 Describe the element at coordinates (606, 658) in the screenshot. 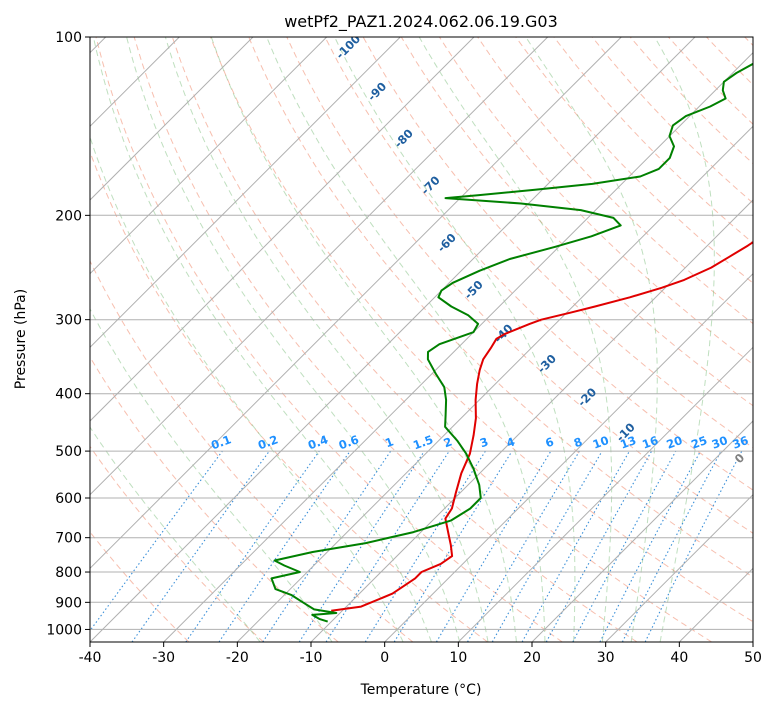

I see `x-tick-label: 30` at that location.